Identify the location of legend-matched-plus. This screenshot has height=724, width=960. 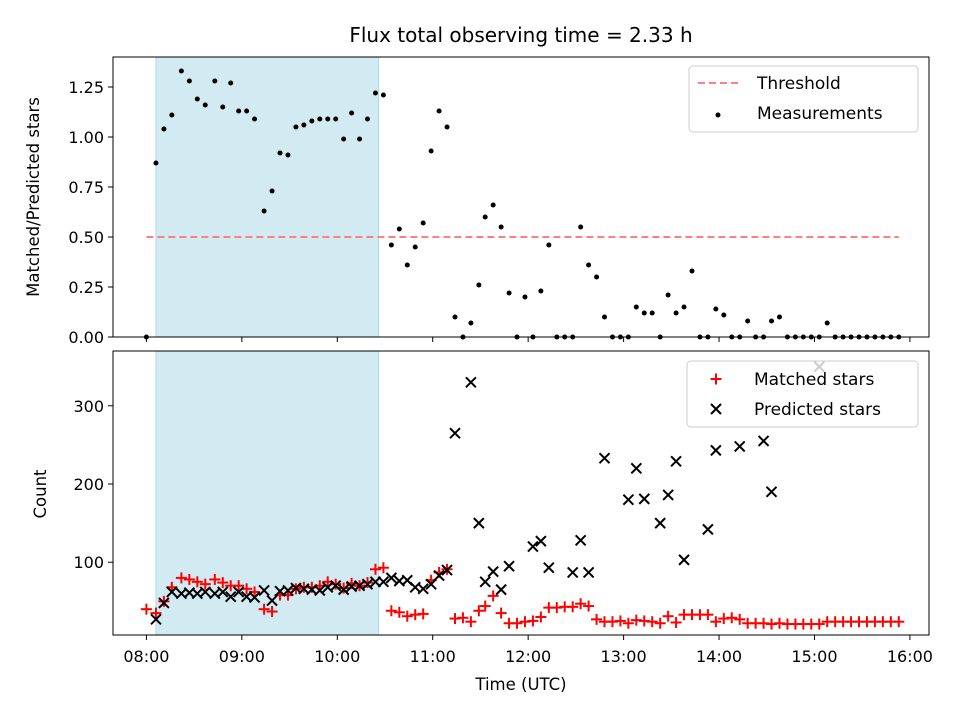
(716, 379).